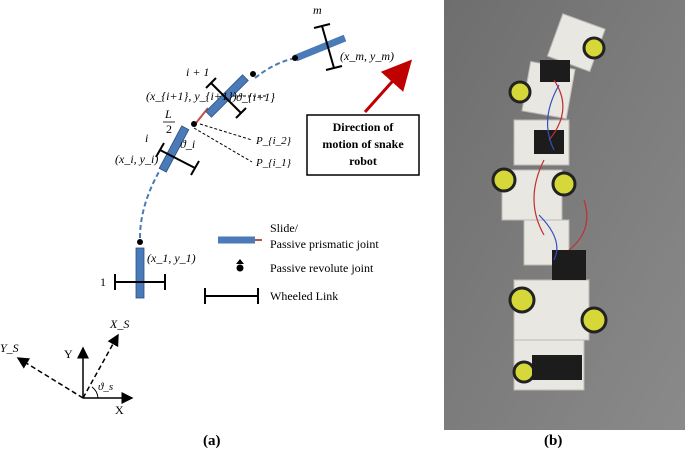 The height and width of the screenshot is (455, 685). I want to click on link-1: 1 (x_1, y_1), so click(148, 269).